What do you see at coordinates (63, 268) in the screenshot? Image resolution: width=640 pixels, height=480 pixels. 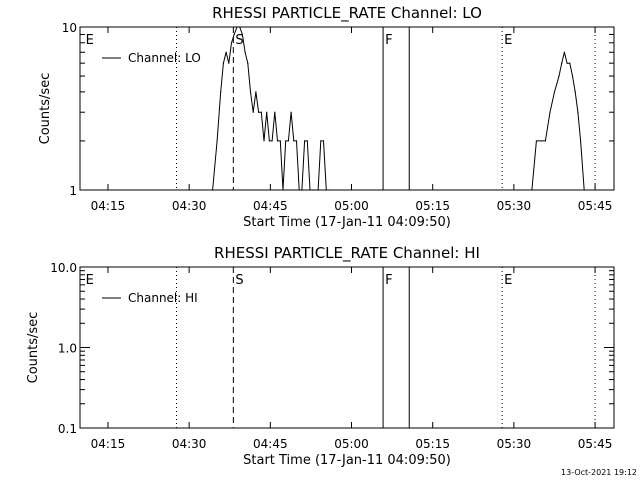 I see `y-tick-label: 10.0` at bounding box center [63, 268].